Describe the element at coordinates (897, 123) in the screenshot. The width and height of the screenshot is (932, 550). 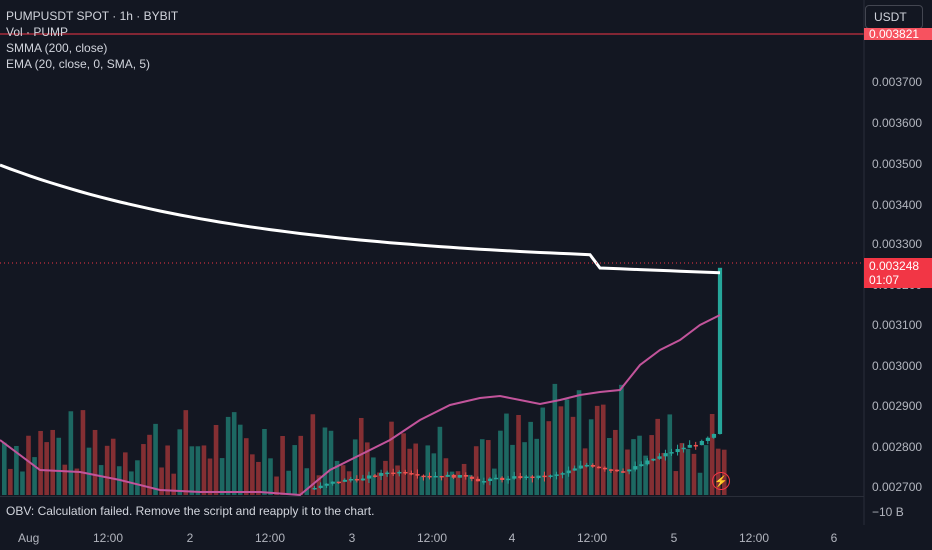
I see `price-axis-label: 0.003600` at that location.